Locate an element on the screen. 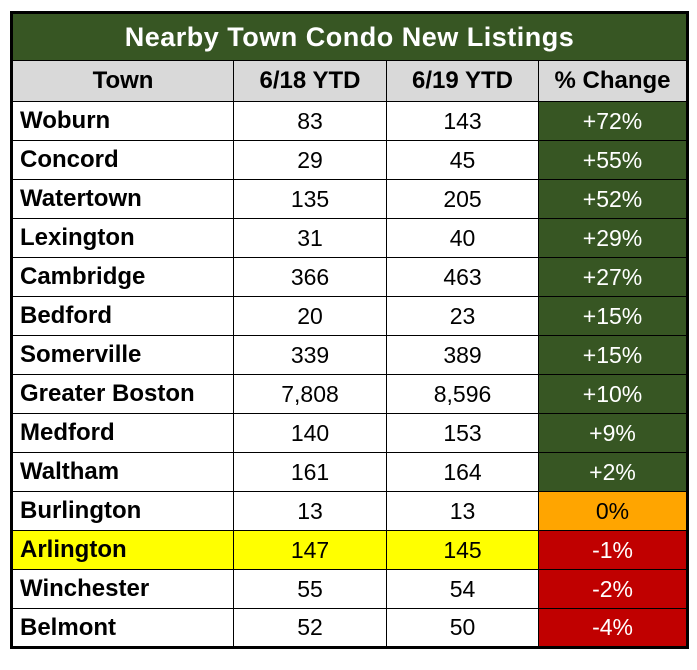  column-header-ytd-2019: 6/19 YTD is located at coordinates (462, 81).